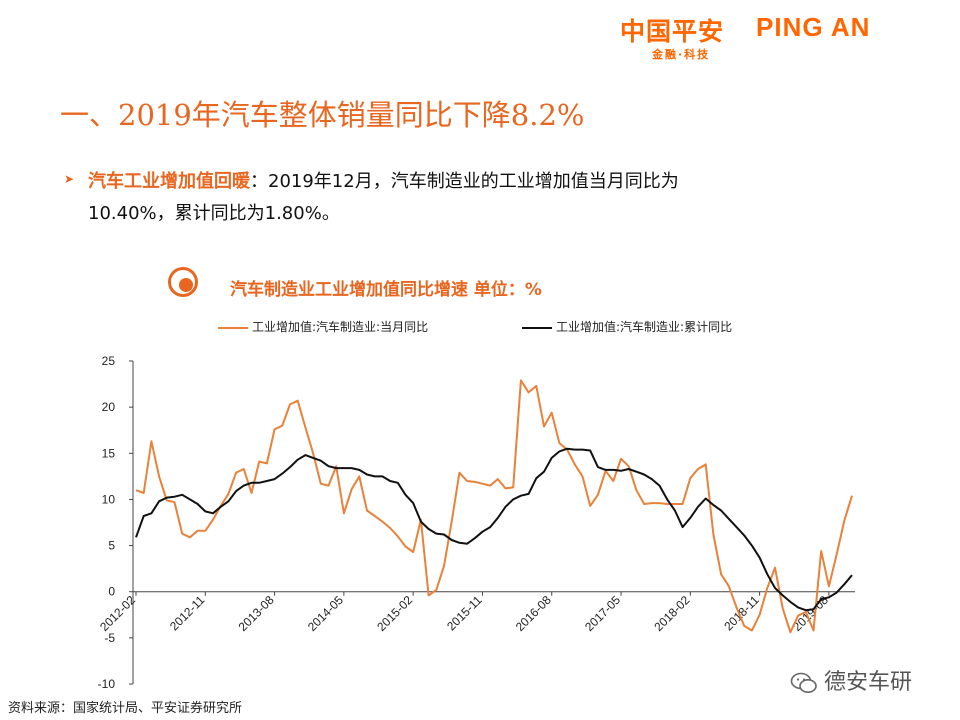 The width and height of the screenshot is (960, 720). Describe the element at coordinates (741, 613) in the screenshot. I see `x-tick-label: 2018-11` at that location.